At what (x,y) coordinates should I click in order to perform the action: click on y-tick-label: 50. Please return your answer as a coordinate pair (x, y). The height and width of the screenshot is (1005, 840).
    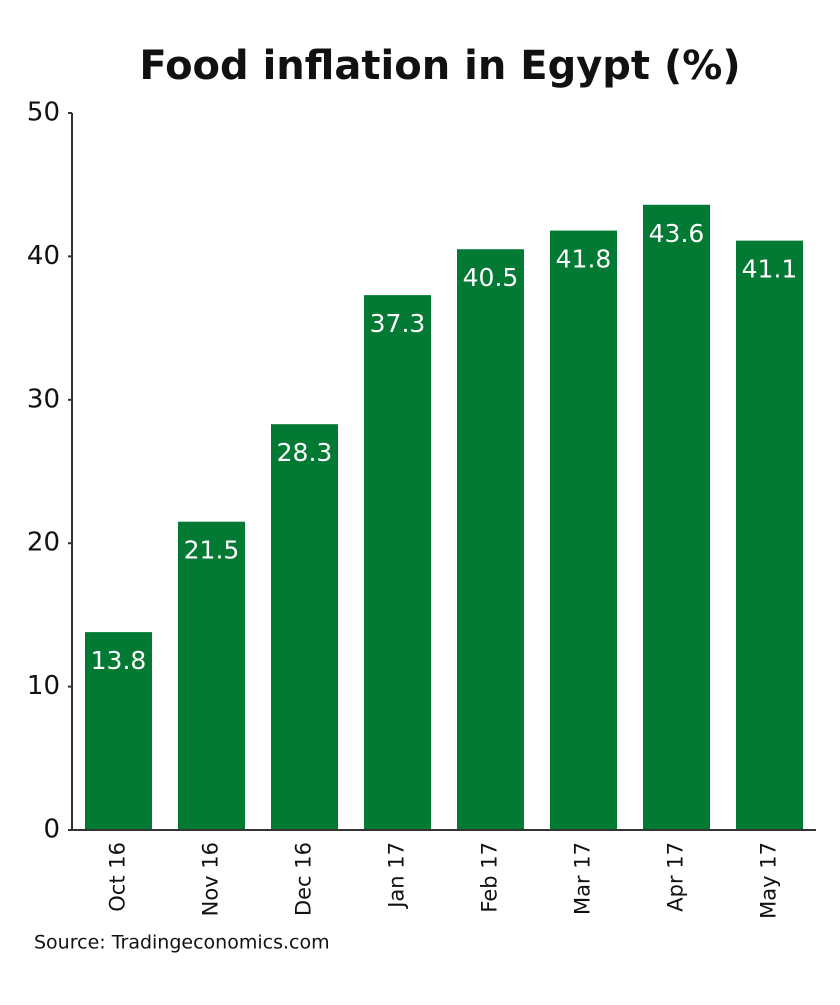
    Looking at the image, I should click on (43, 113).